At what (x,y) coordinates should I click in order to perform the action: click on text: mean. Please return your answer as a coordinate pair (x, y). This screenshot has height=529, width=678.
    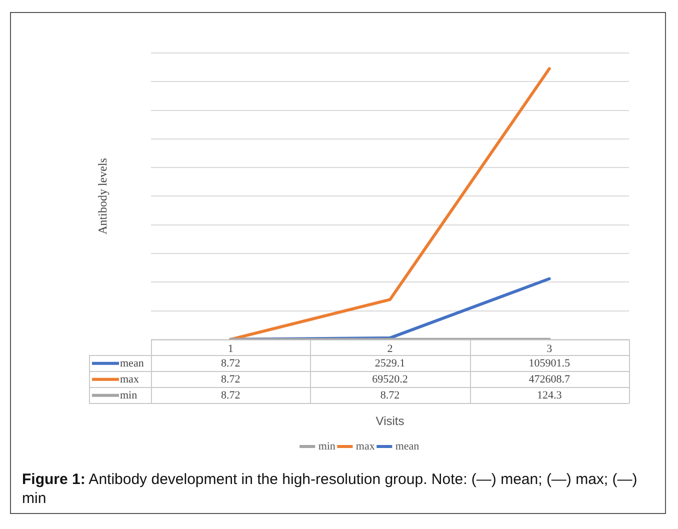
    Looking at the image, I should click on (407, 446).